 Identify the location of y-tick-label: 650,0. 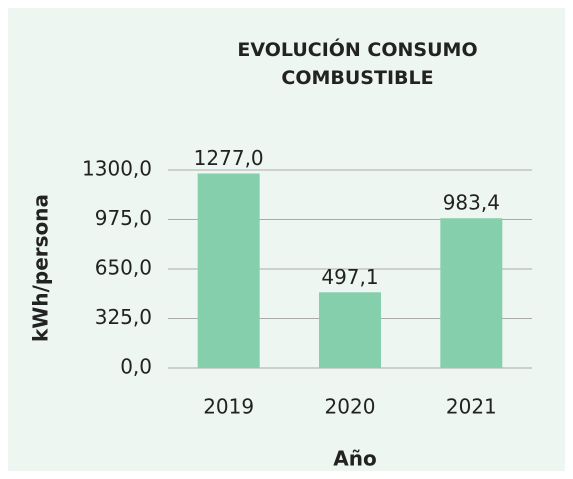
(123, 268).